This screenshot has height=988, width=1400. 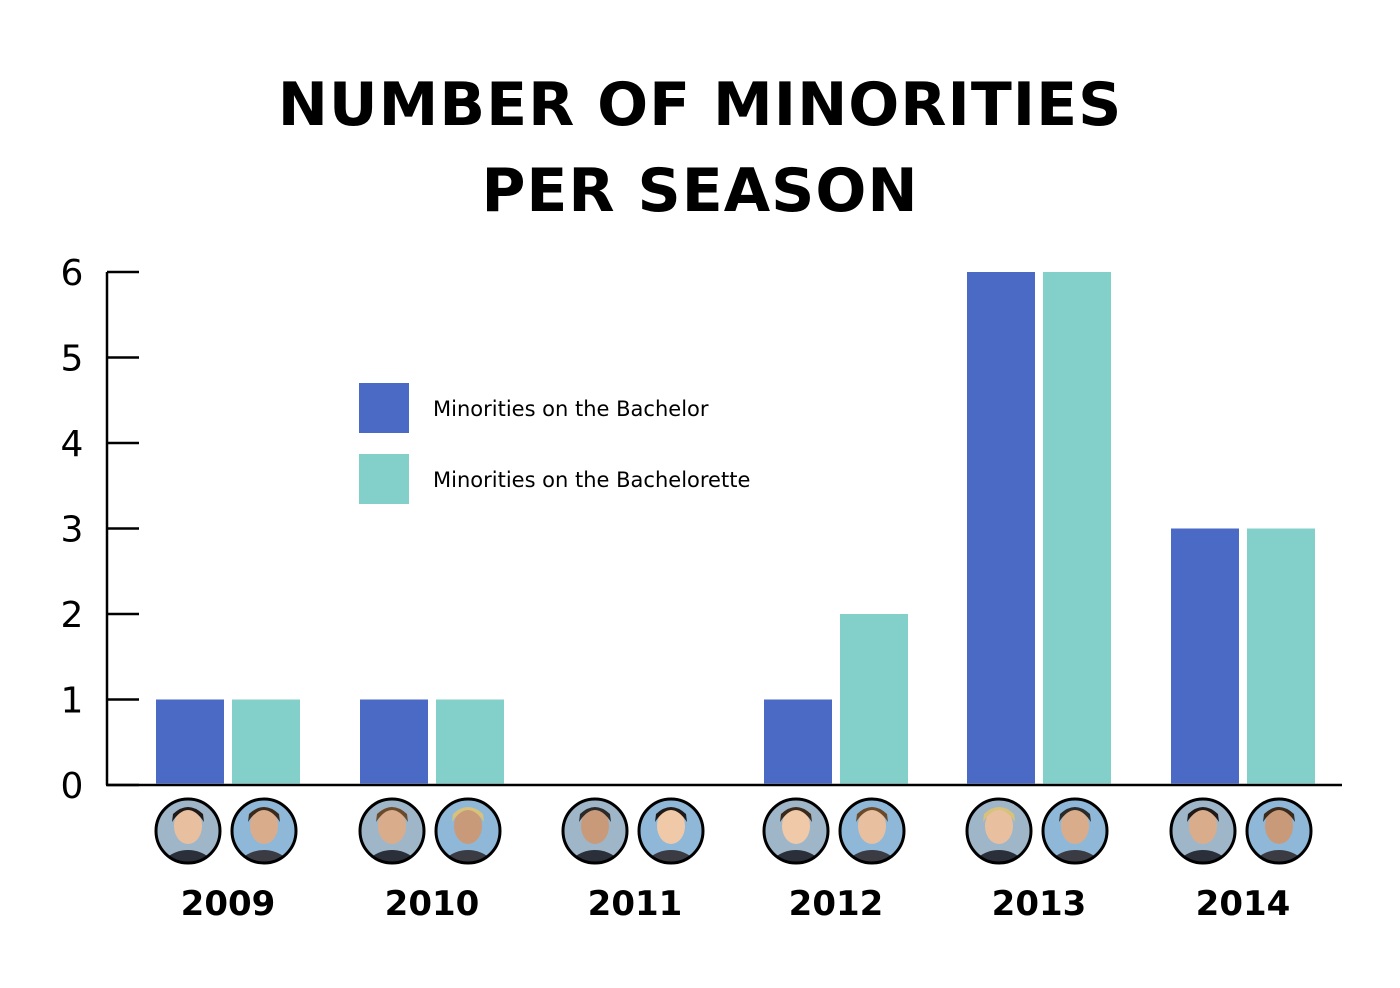 What do you see at coordinates (736, 904) in the screenshot?
I see `x-tick-labels: 2009 2010 2011 2012 2013 2014` at bounding box center [736, 904].